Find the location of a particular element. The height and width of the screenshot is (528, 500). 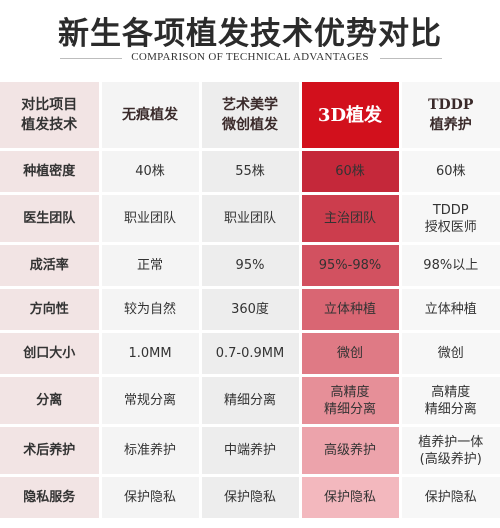

cell-line: 主治团队 is located at coordinates (349, 218).